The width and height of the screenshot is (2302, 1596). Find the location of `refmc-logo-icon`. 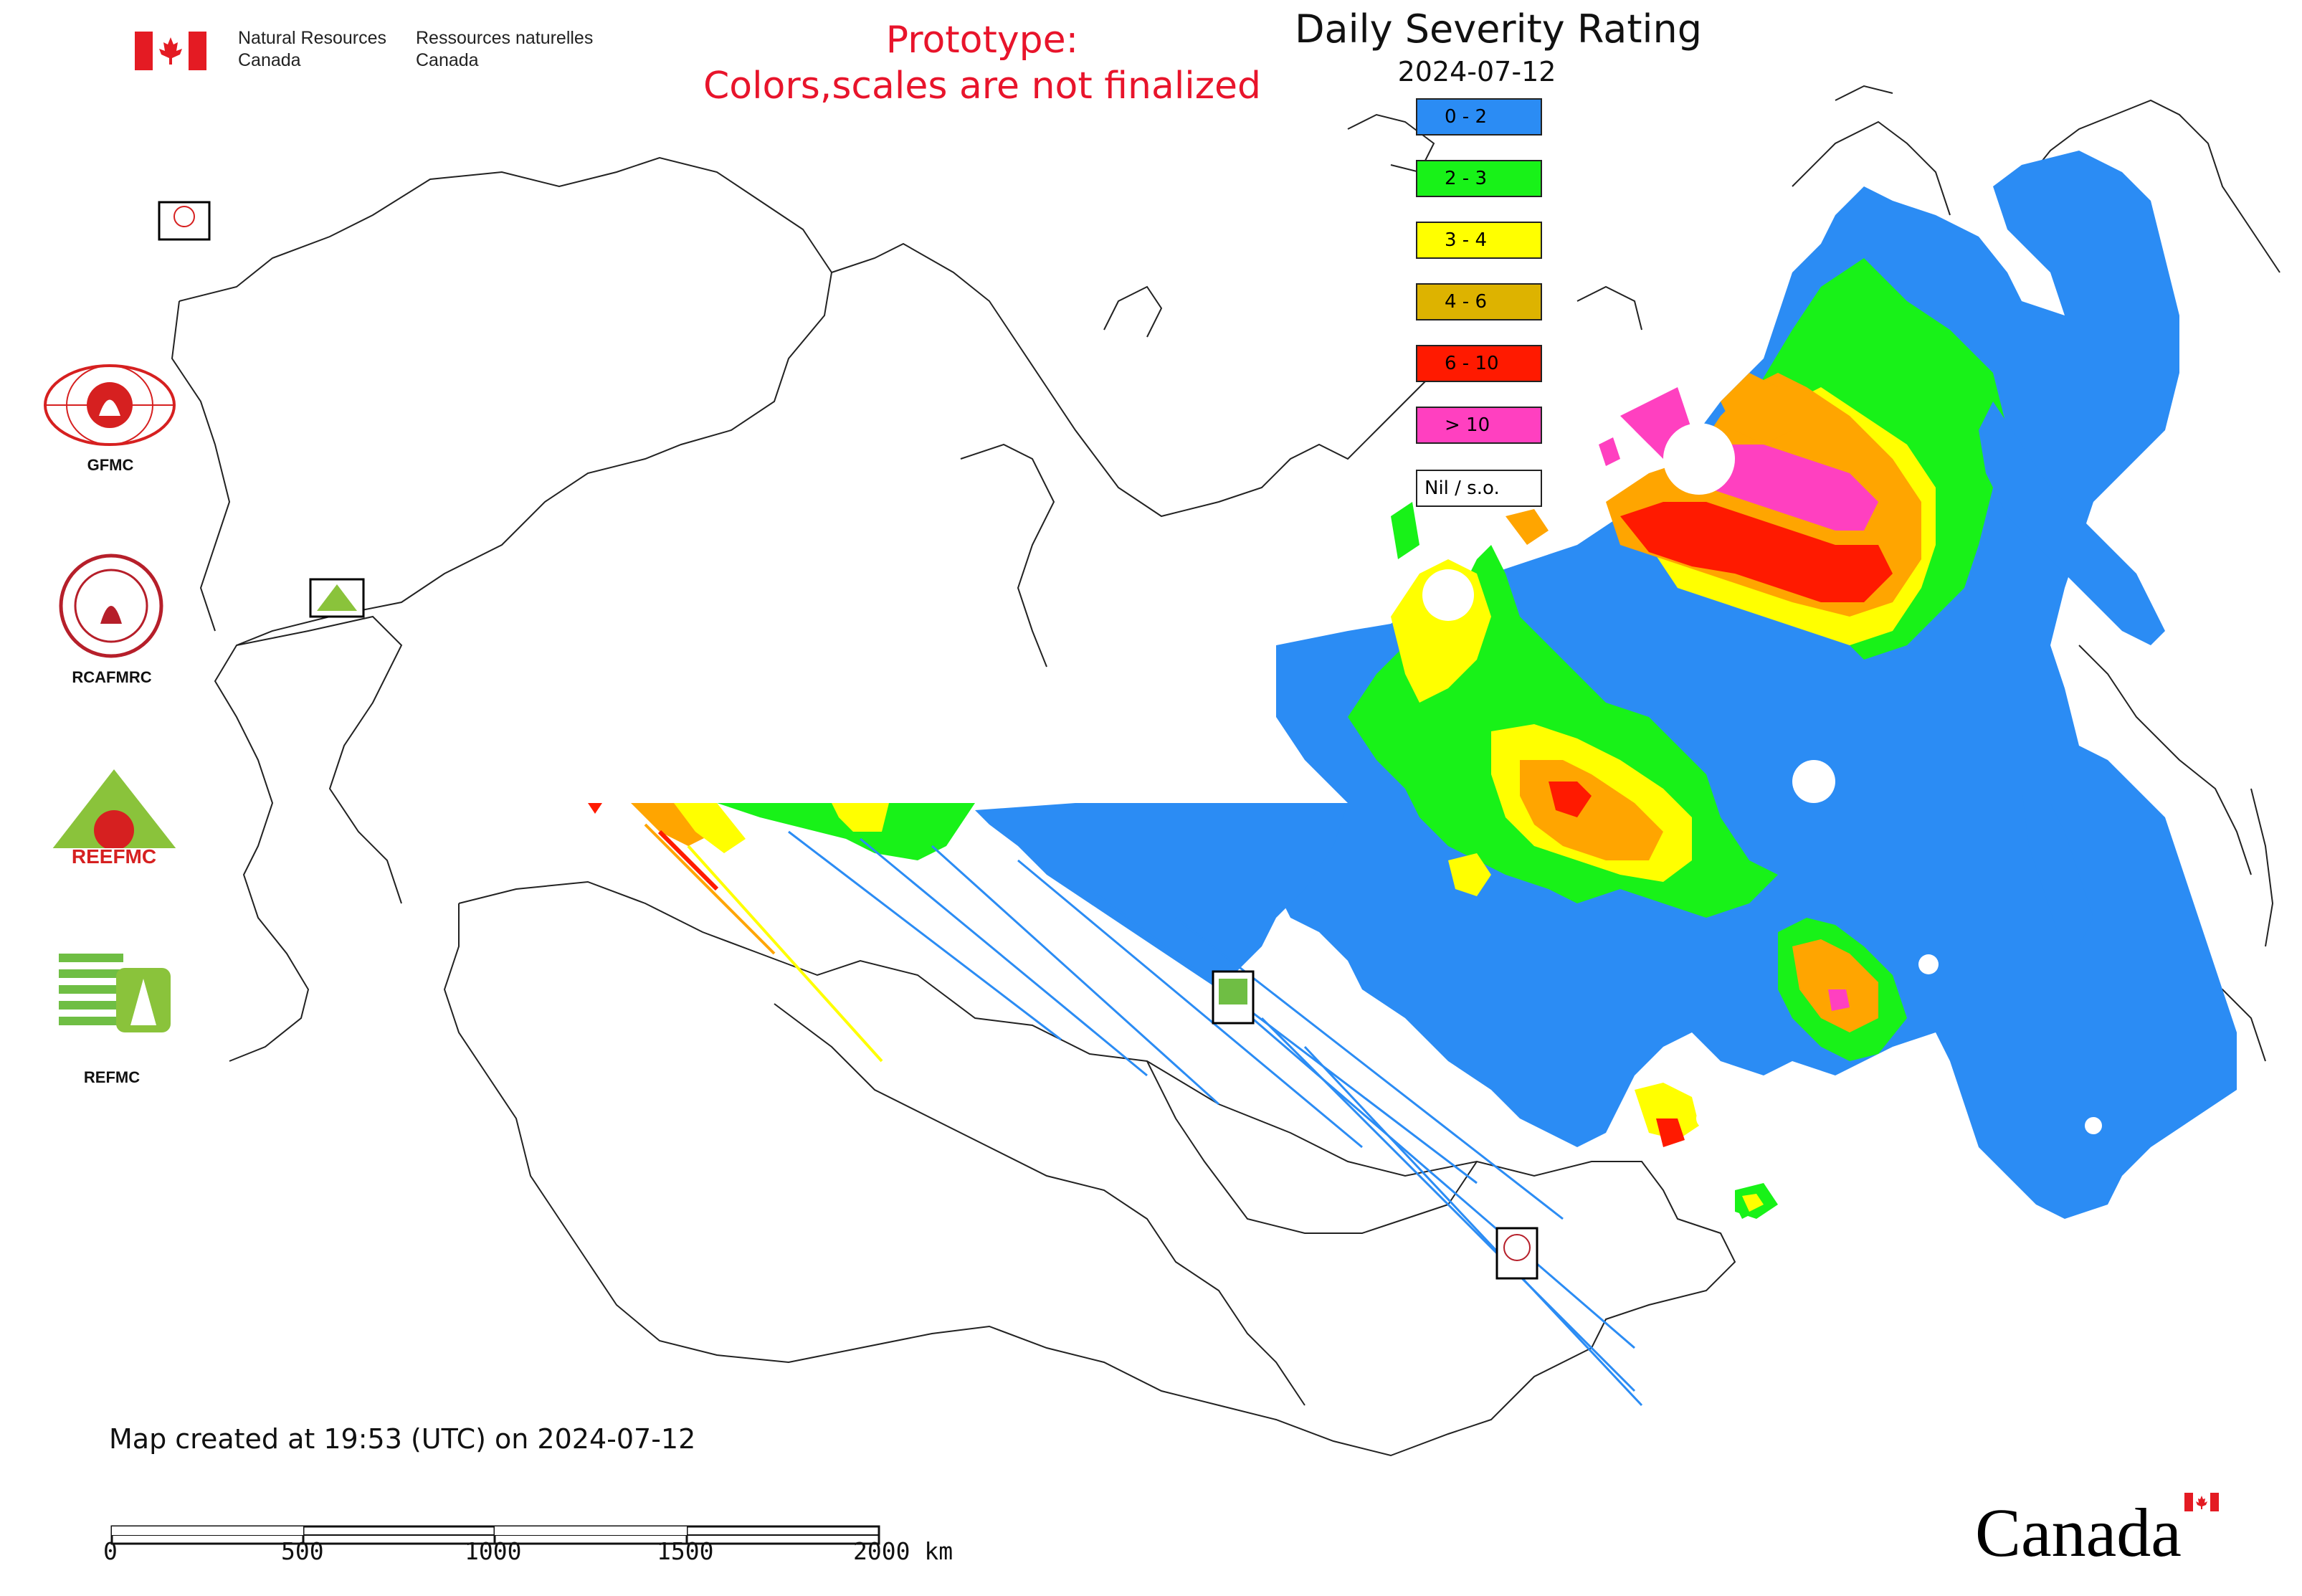

refmc-logo-icon is located at coordinates (116, 993).